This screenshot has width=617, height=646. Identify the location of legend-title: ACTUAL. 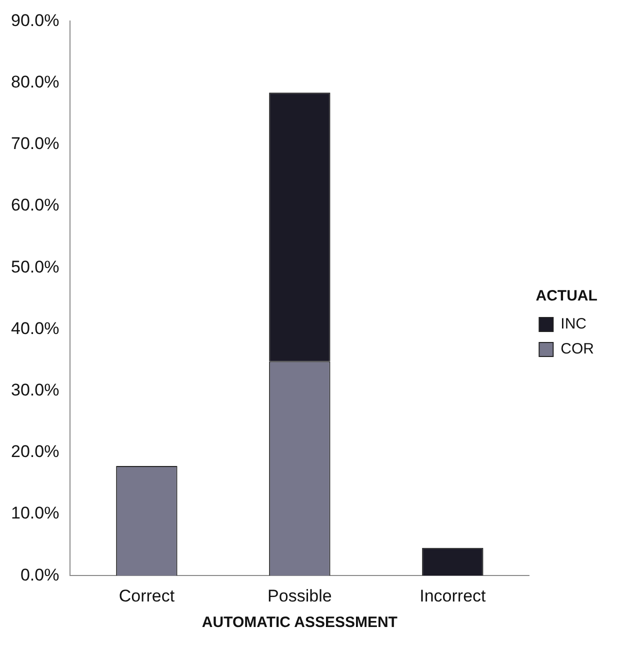
(567, 296).